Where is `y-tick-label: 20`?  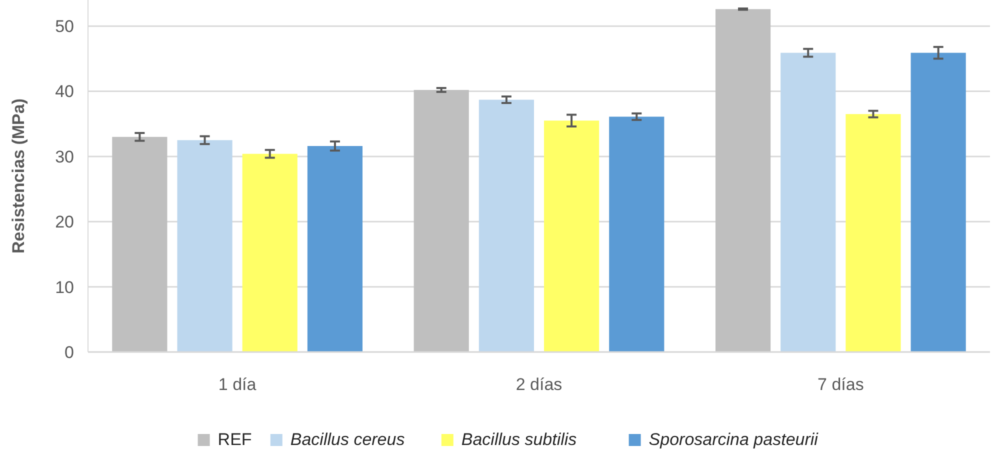 y-tick-label: 20 is located at coordinates (64, 222).